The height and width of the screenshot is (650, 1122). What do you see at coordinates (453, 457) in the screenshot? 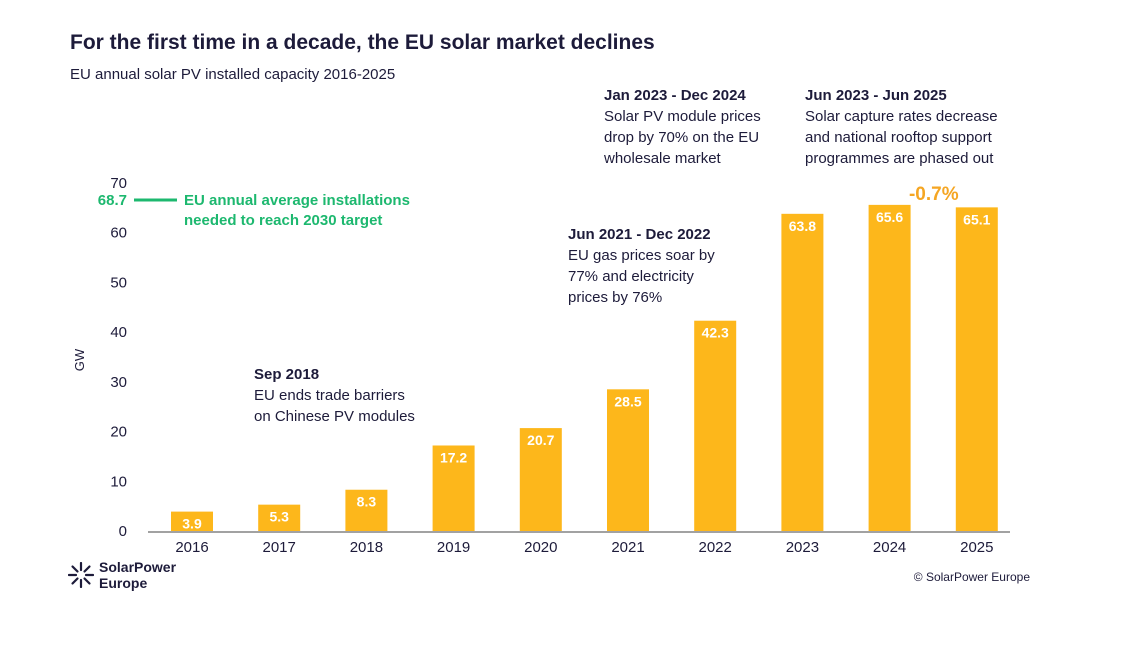
I see `bar-value-label: 17.2` at bounding box center [453, 457].